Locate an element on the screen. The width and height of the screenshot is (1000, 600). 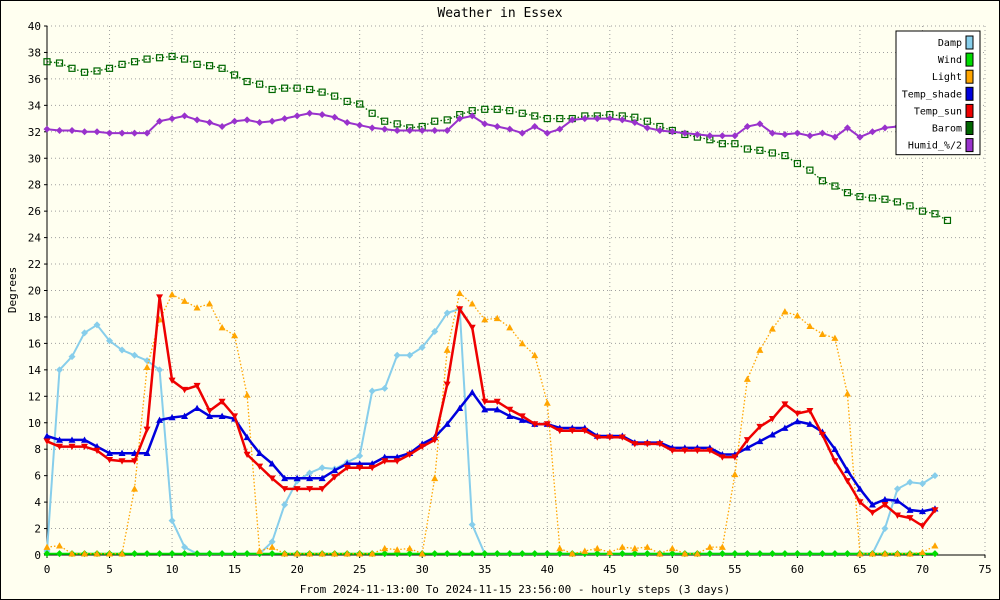
y-tick-label: 34 is located at coordinates (35, 105).